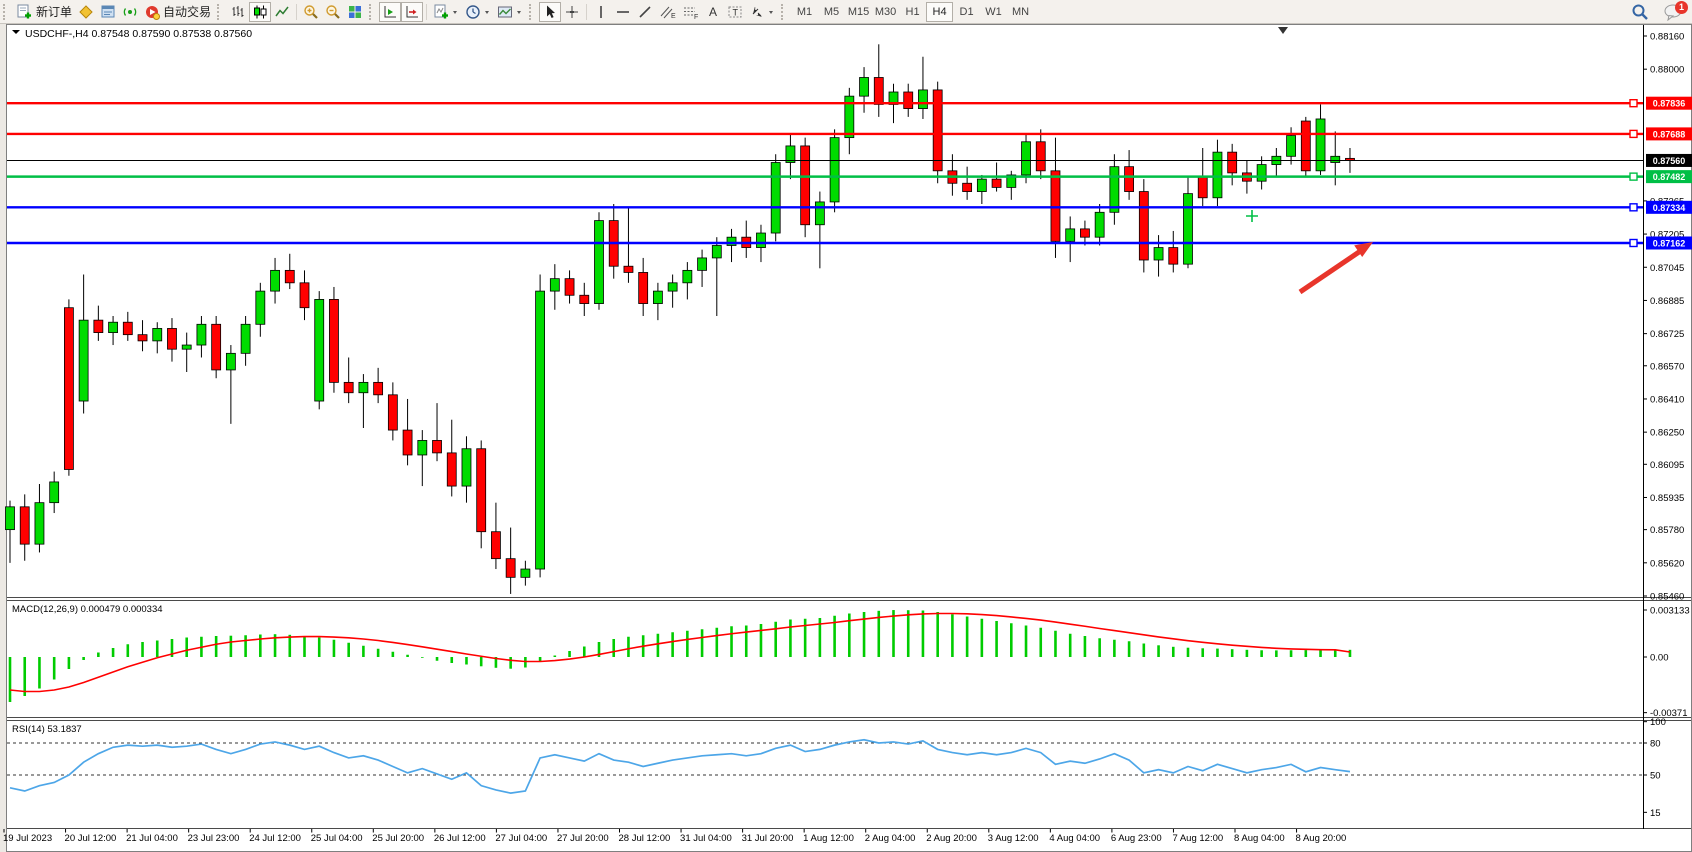 This screenshot has height=852, width=1692. What do you see at coordinates (355, 12) in the screenshot?
I see `tile-windows-button` at bounding box center [355, 12].